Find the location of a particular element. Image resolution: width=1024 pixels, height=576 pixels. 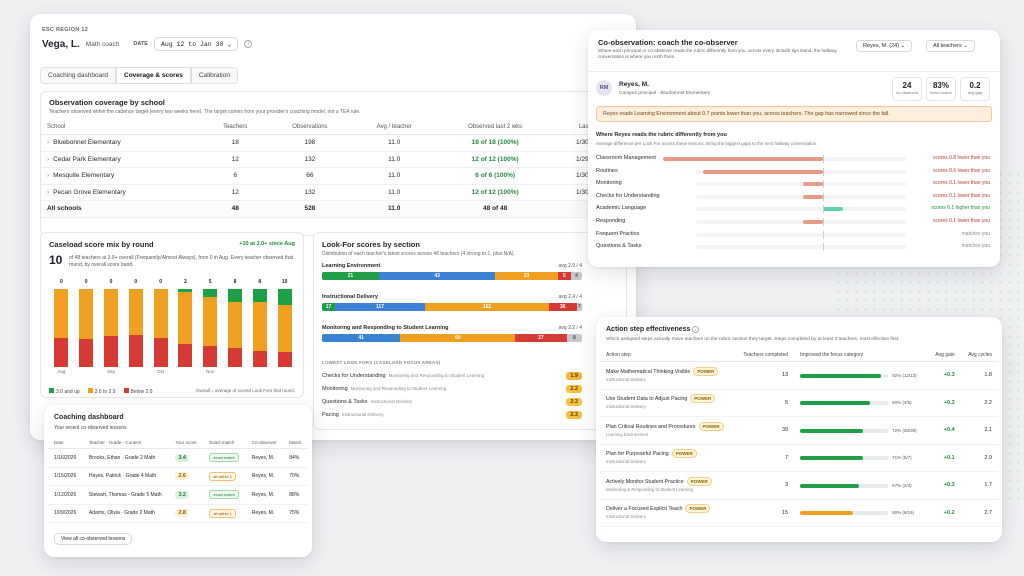

bar-segment: 21 is located at coordinates (350, 276).